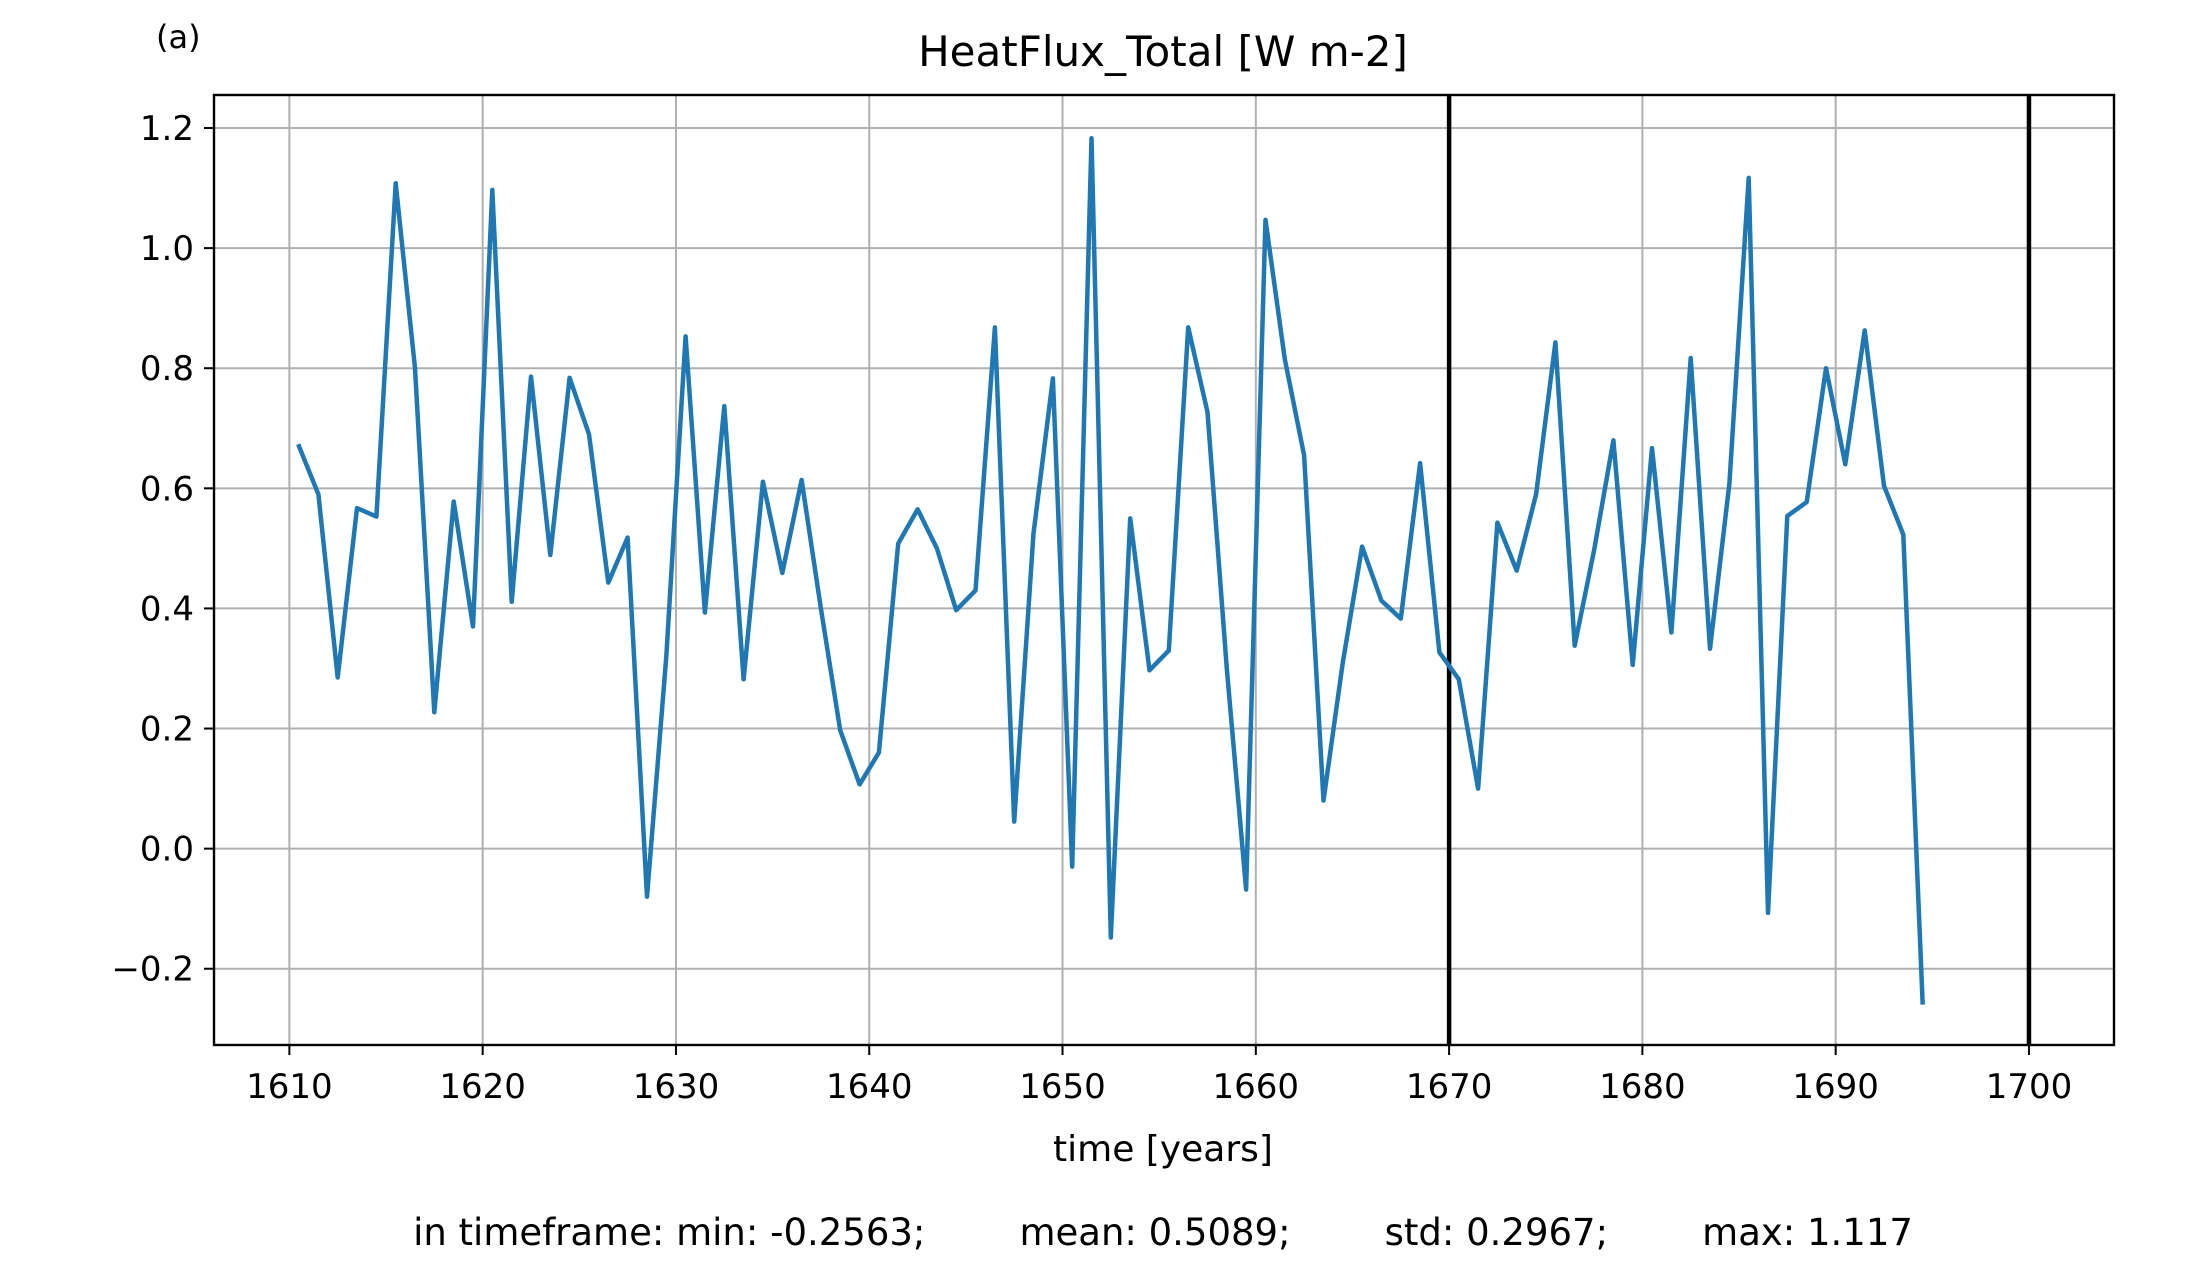 This screenshot has height=1263, width=2196. What do you see at coordinates (167, 489) in the screenshot?
I see `y-tick-label: 0.6` at bounding box center [167, 489].